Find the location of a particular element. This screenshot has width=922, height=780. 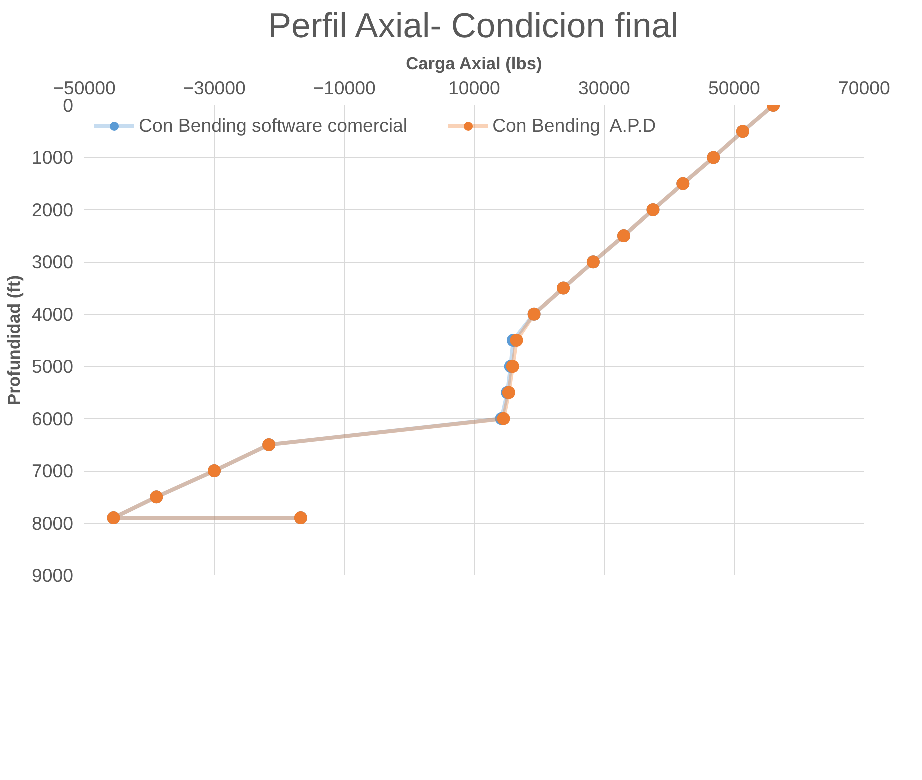

x-axis-title: Carga Axial (lbs) is located at coordinates (474, 64).